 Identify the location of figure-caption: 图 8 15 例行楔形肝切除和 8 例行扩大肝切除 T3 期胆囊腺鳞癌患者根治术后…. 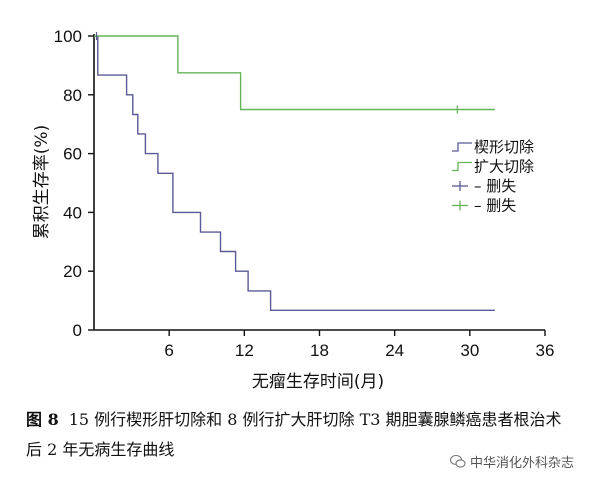
(298, 435).